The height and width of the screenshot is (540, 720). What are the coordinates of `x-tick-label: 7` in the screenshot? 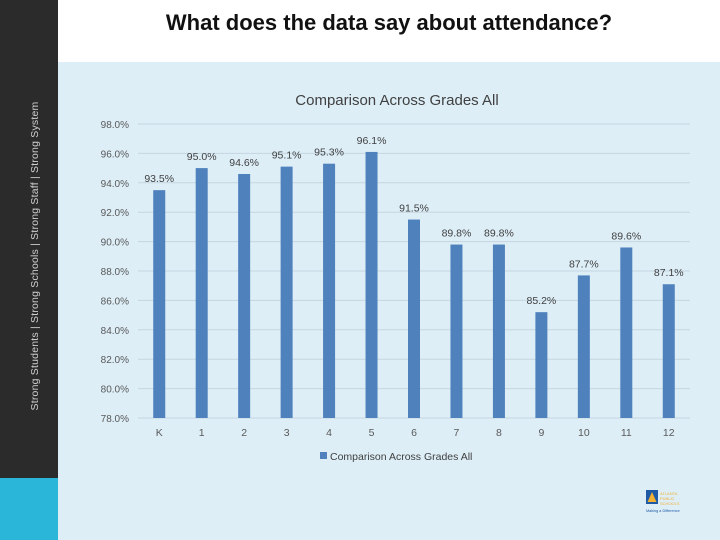 It's located at (457, 433).